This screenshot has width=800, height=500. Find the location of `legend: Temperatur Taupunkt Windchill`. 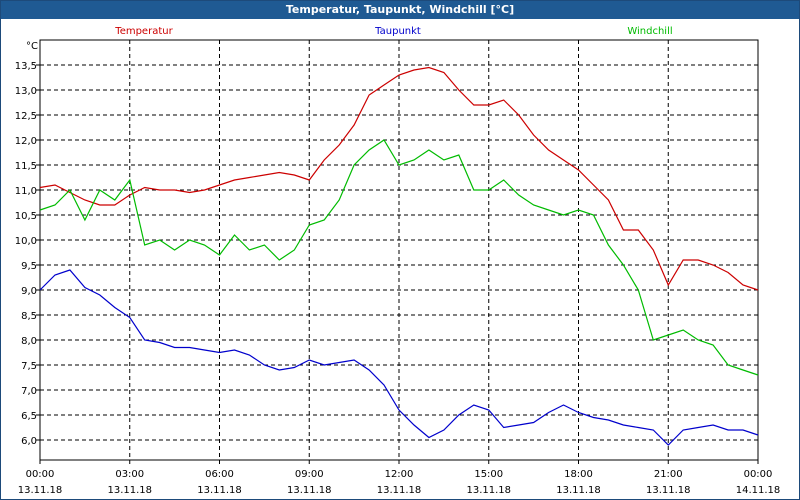

legend: Temperatur Taupunkt Windchill is located at coordinates (393, 31).